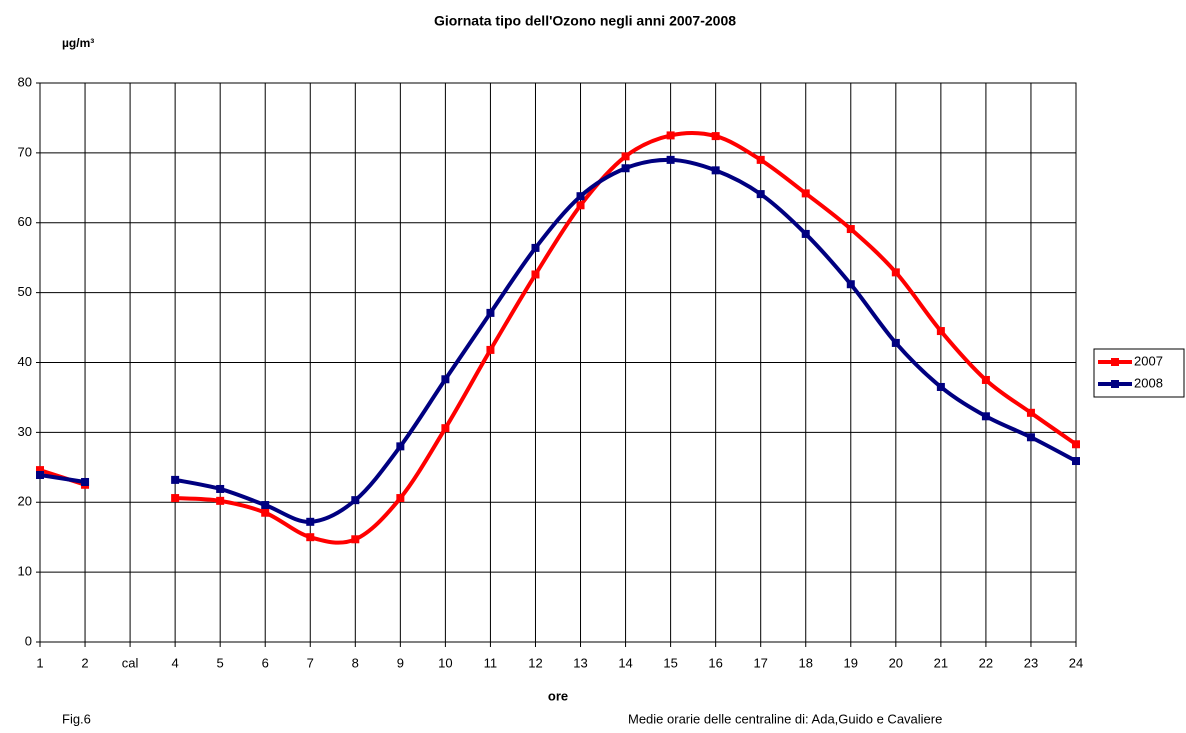  I want to click on y-tick-label: 80, so click(25, 81).